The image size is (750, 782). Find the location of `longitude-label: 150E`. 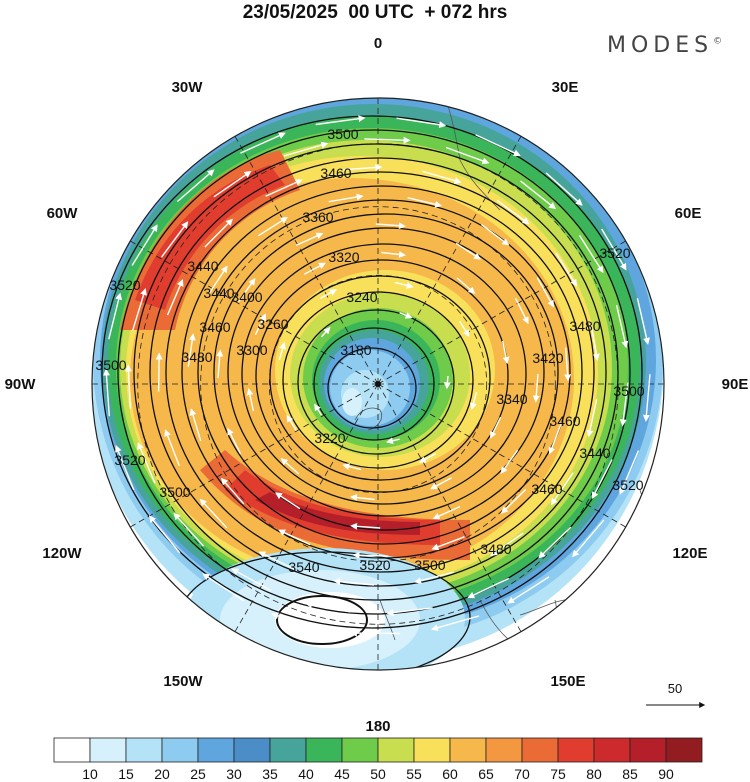

longitude-label: 150E is located at coordinates (567, 681).